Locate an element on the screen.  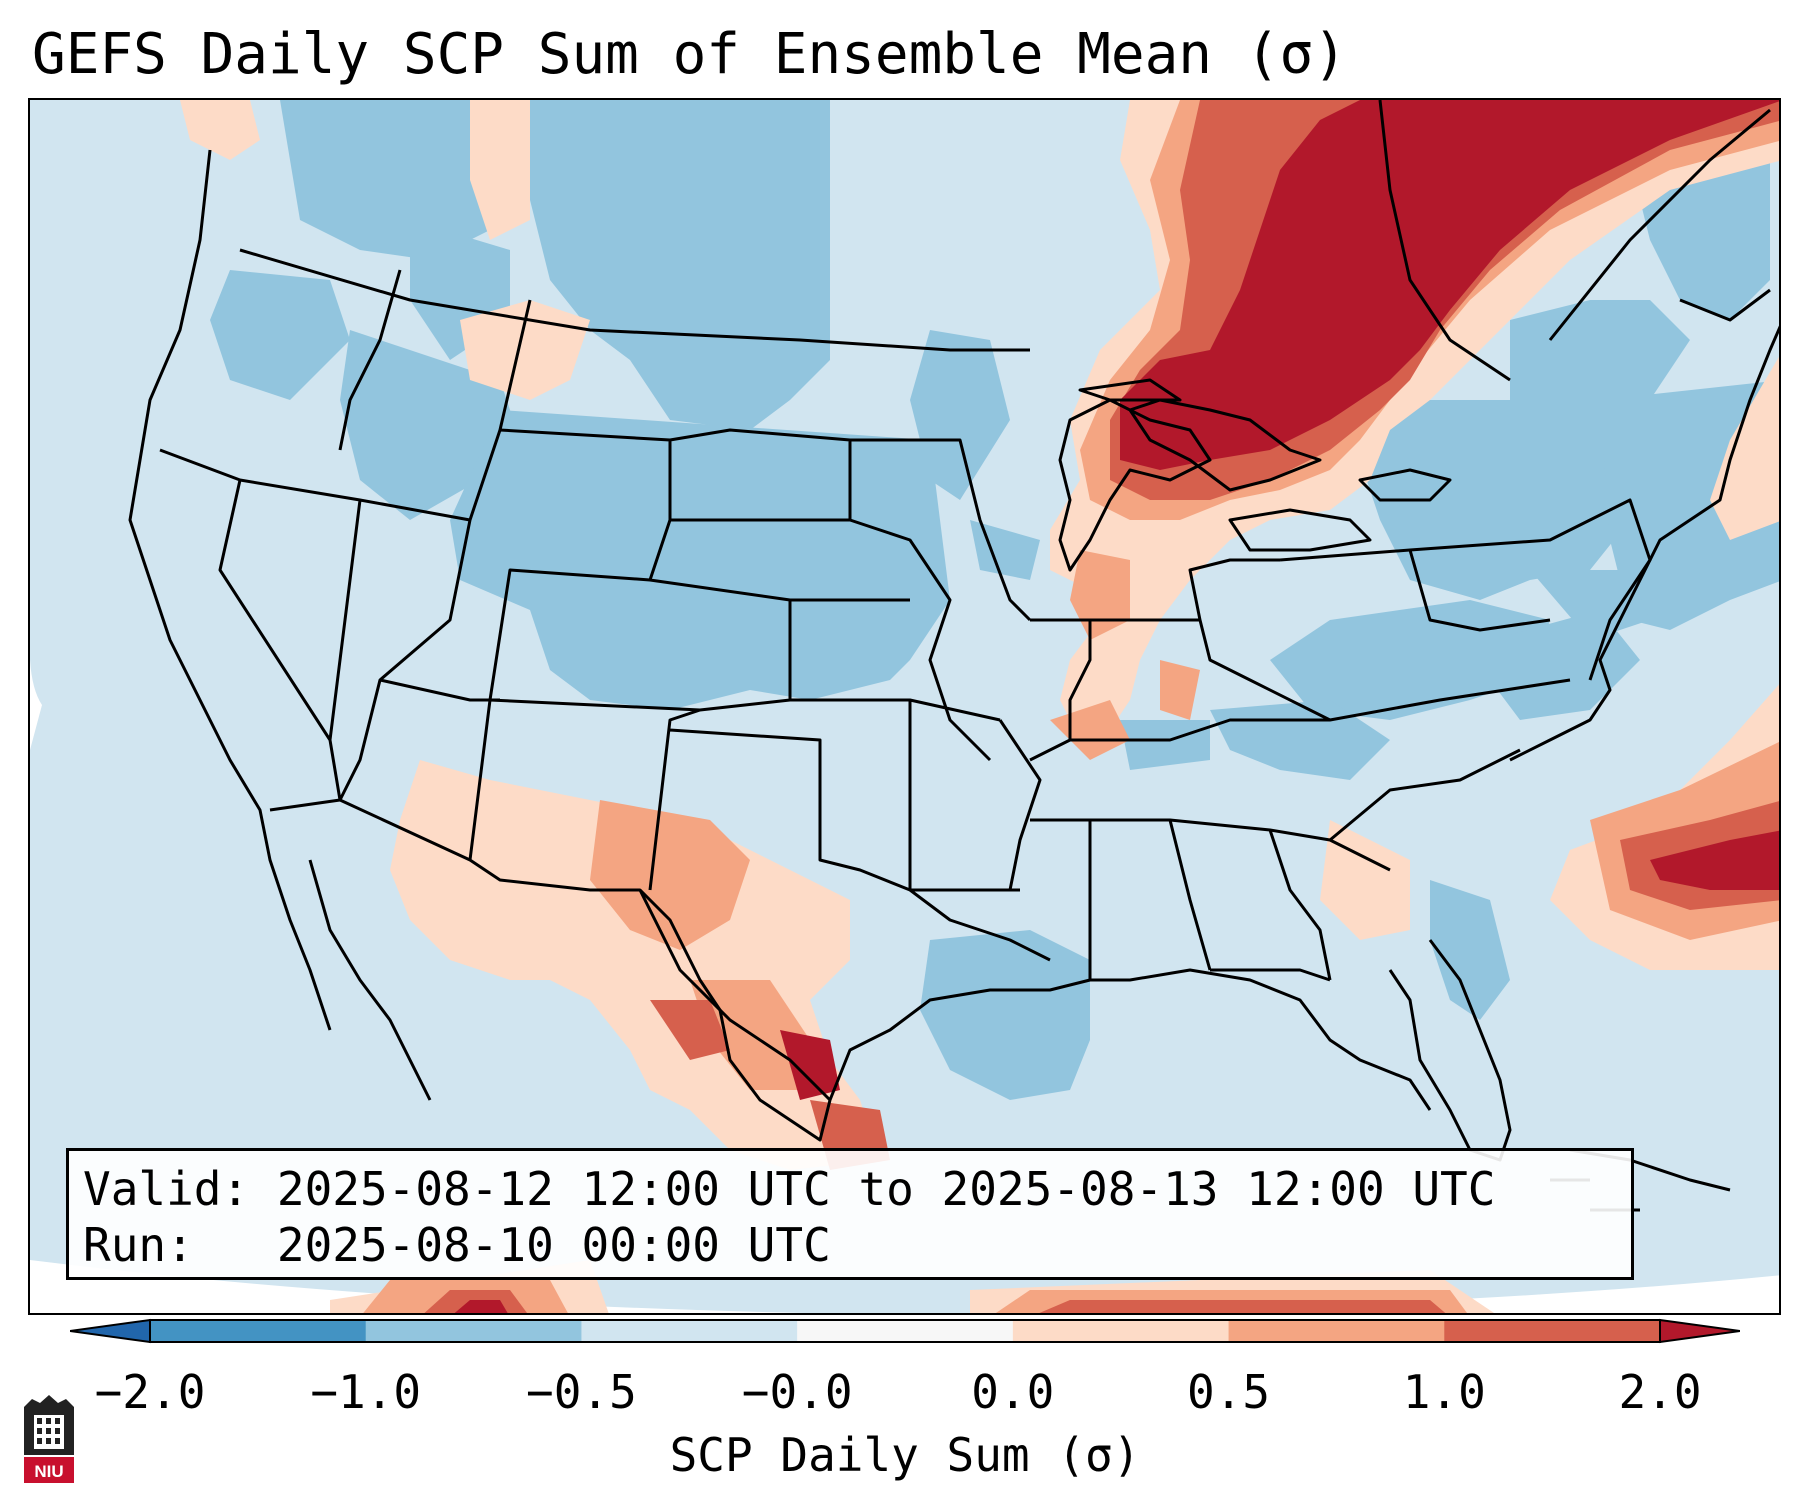
run-time: 2025-08-10 00:00 UTC is located at coordinates (553, 1245).